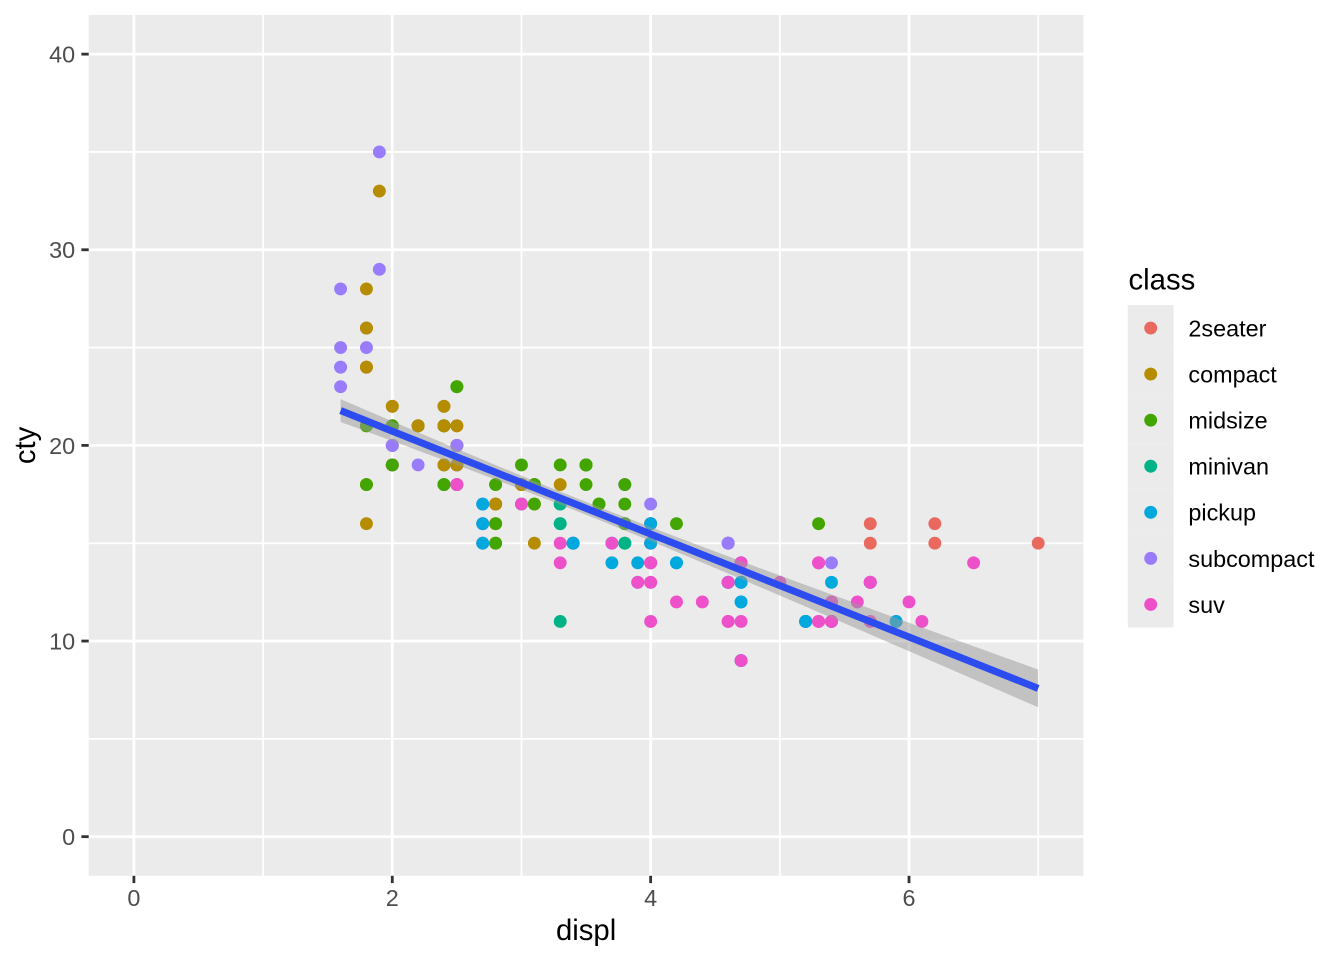  Describe the element at coordinates (1206, 605) in the screenshot. I see `svg-text: suv` at that location.